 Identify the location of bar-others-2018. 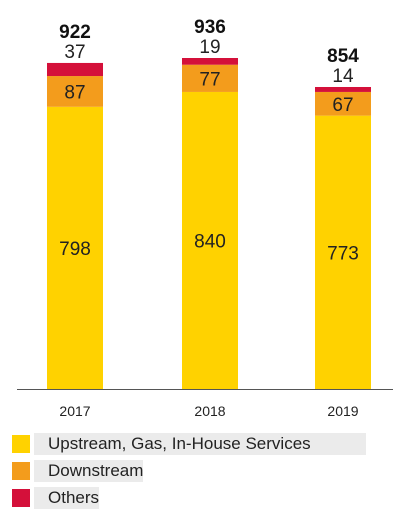
(210, 61).